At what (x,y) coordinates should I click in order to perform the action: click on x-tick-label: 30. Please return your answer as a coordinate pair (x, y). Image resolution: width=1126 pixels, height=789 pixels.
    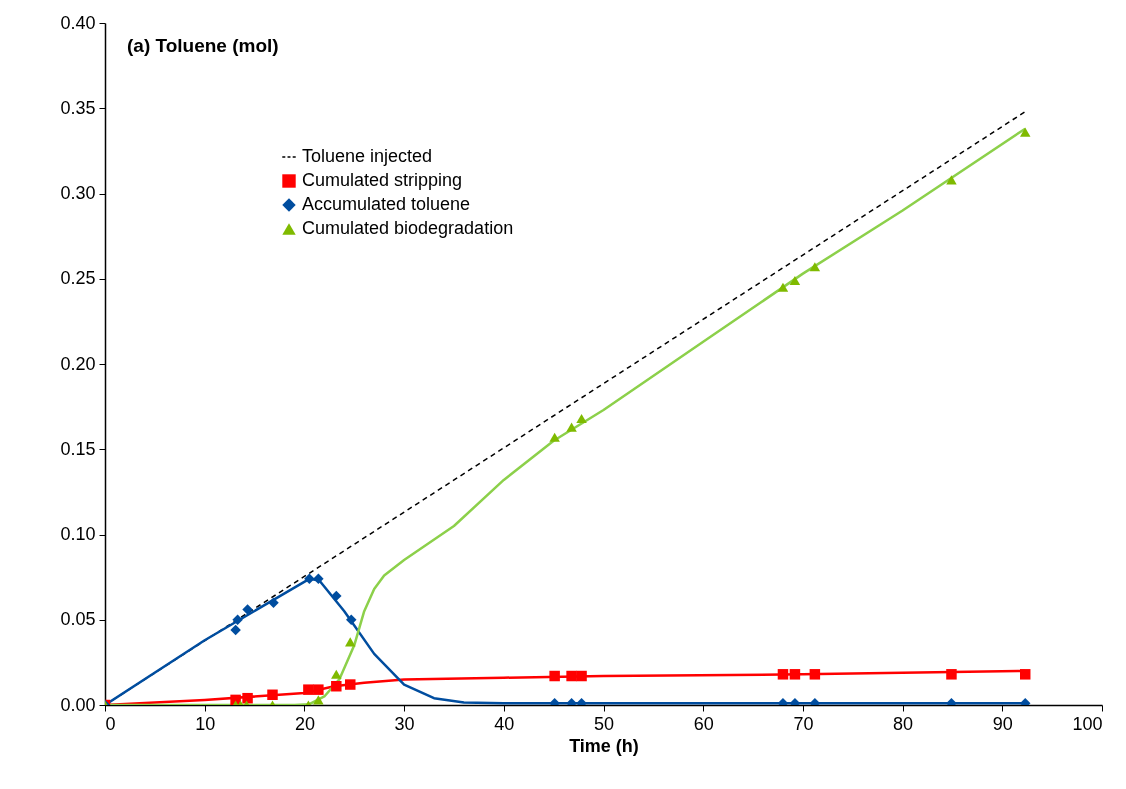
    Looking at the image, I should click on (404, 723).